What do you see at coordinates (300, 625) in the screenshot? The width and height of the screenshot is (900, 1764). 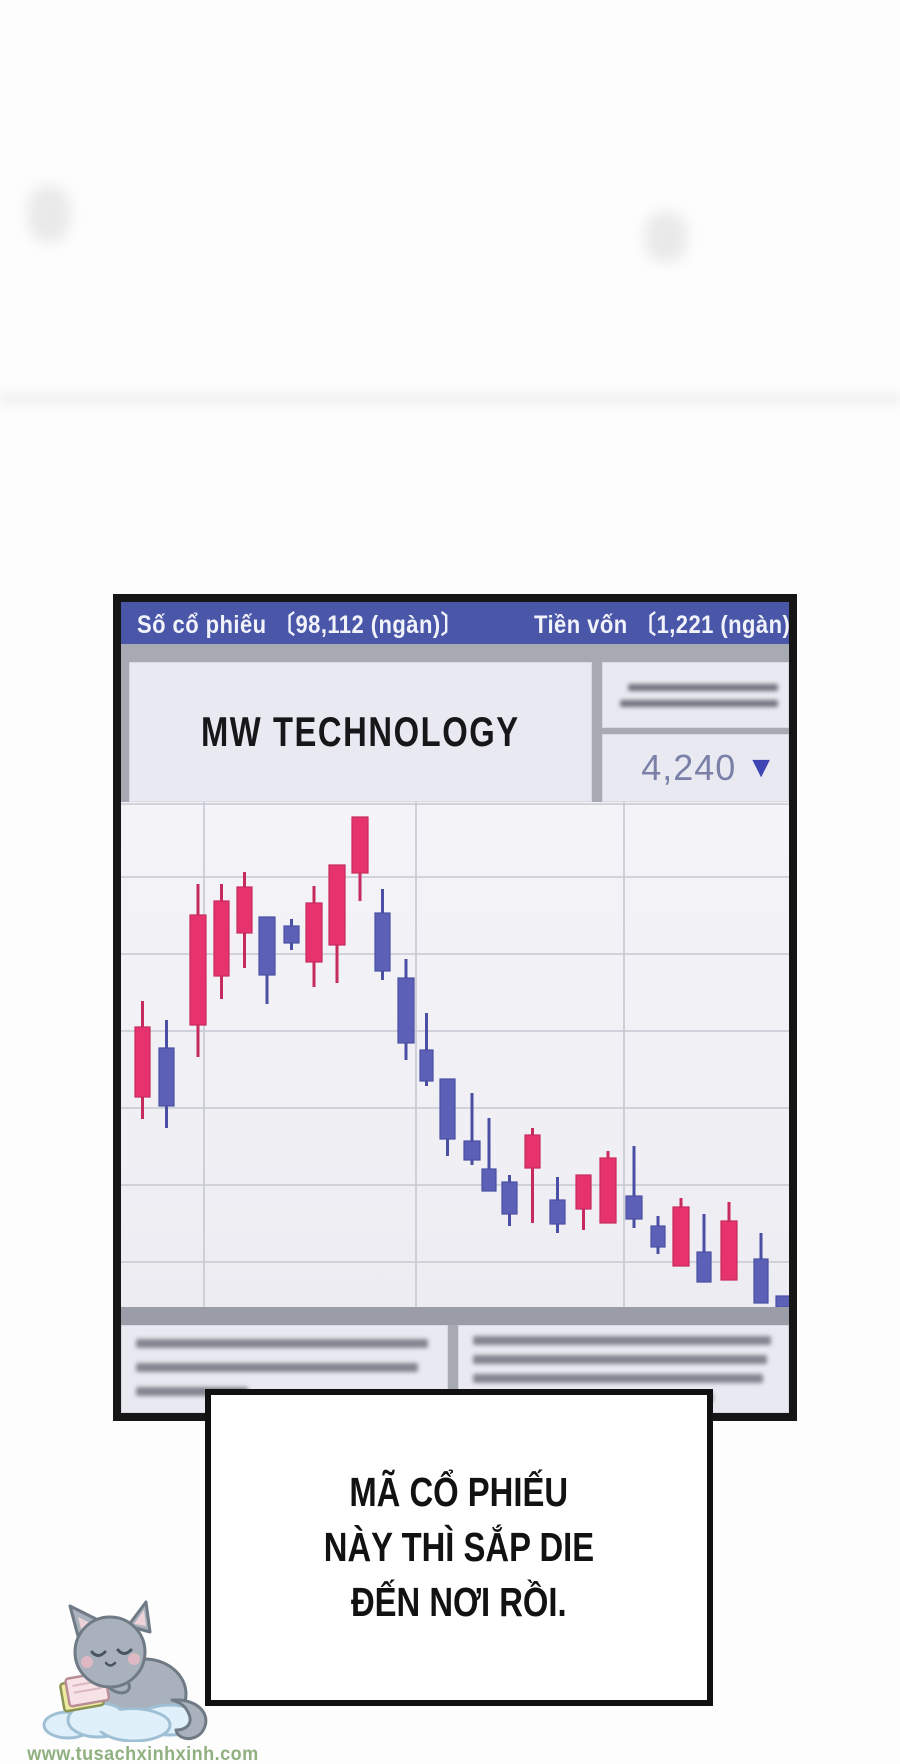 I see `shares-count-label: Số cổ phiếu 〔98,112 (ngàn)〕` at bounding box center [300, 625].